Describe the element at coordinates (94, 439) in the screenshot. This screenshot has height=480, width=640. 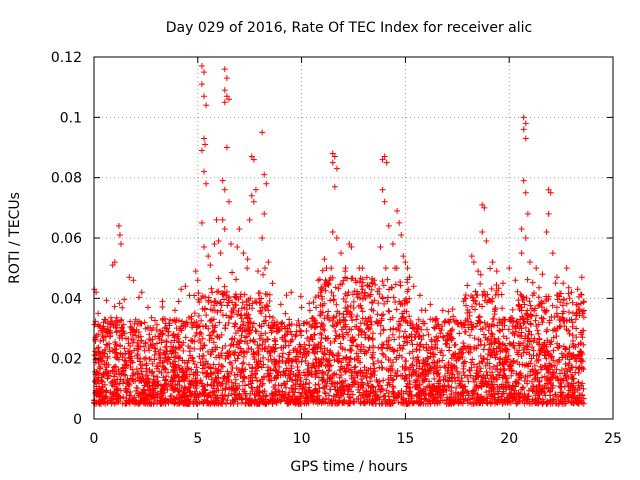
I see `x-tick-label: 0` at that location.